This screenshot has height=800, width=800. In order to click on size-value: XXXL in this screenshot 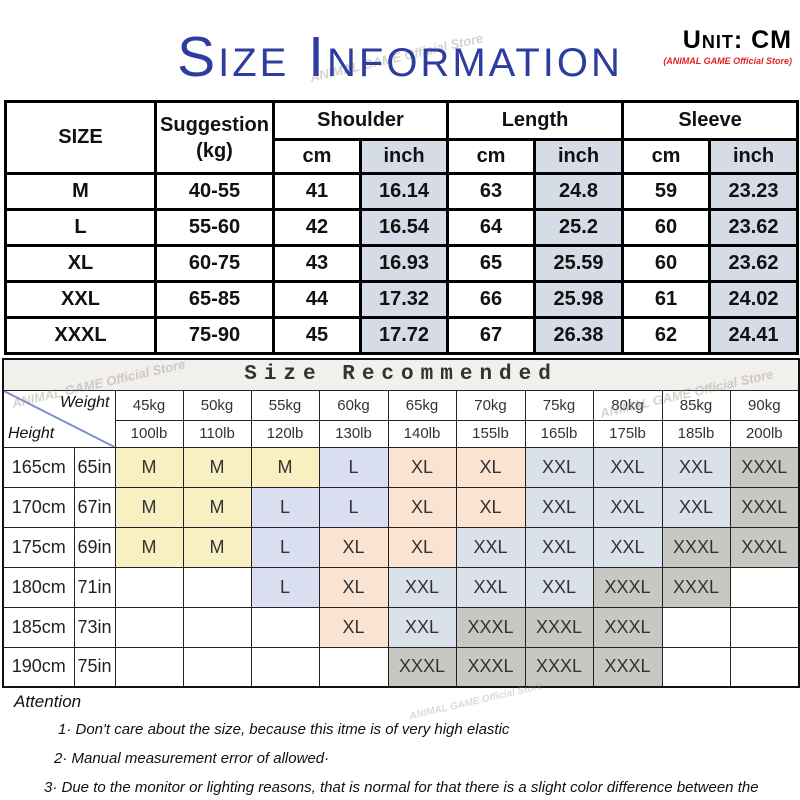, I will do `click(80, 335)`.